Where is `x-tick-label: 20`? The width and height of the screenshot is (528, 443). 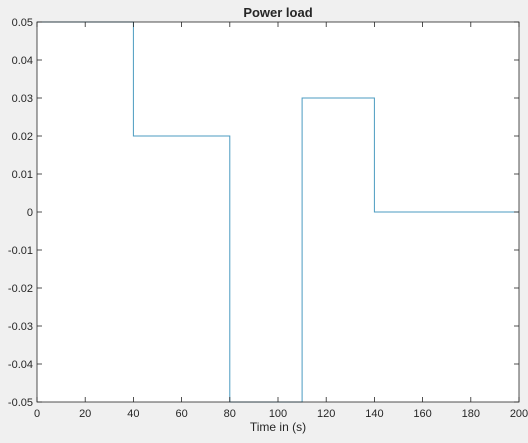 x-tick-label: 20 is located at coordinates (85, 414).